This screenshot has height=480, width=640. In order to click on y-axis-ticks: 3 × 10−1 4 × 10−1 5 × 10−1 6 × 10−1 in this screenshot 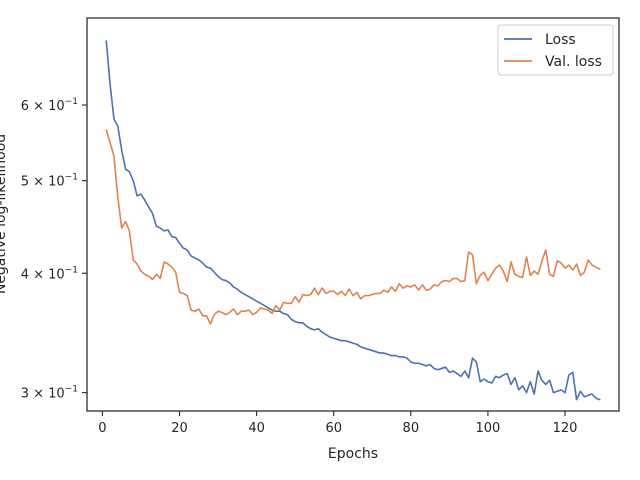, I will do `click(54, 249)`.